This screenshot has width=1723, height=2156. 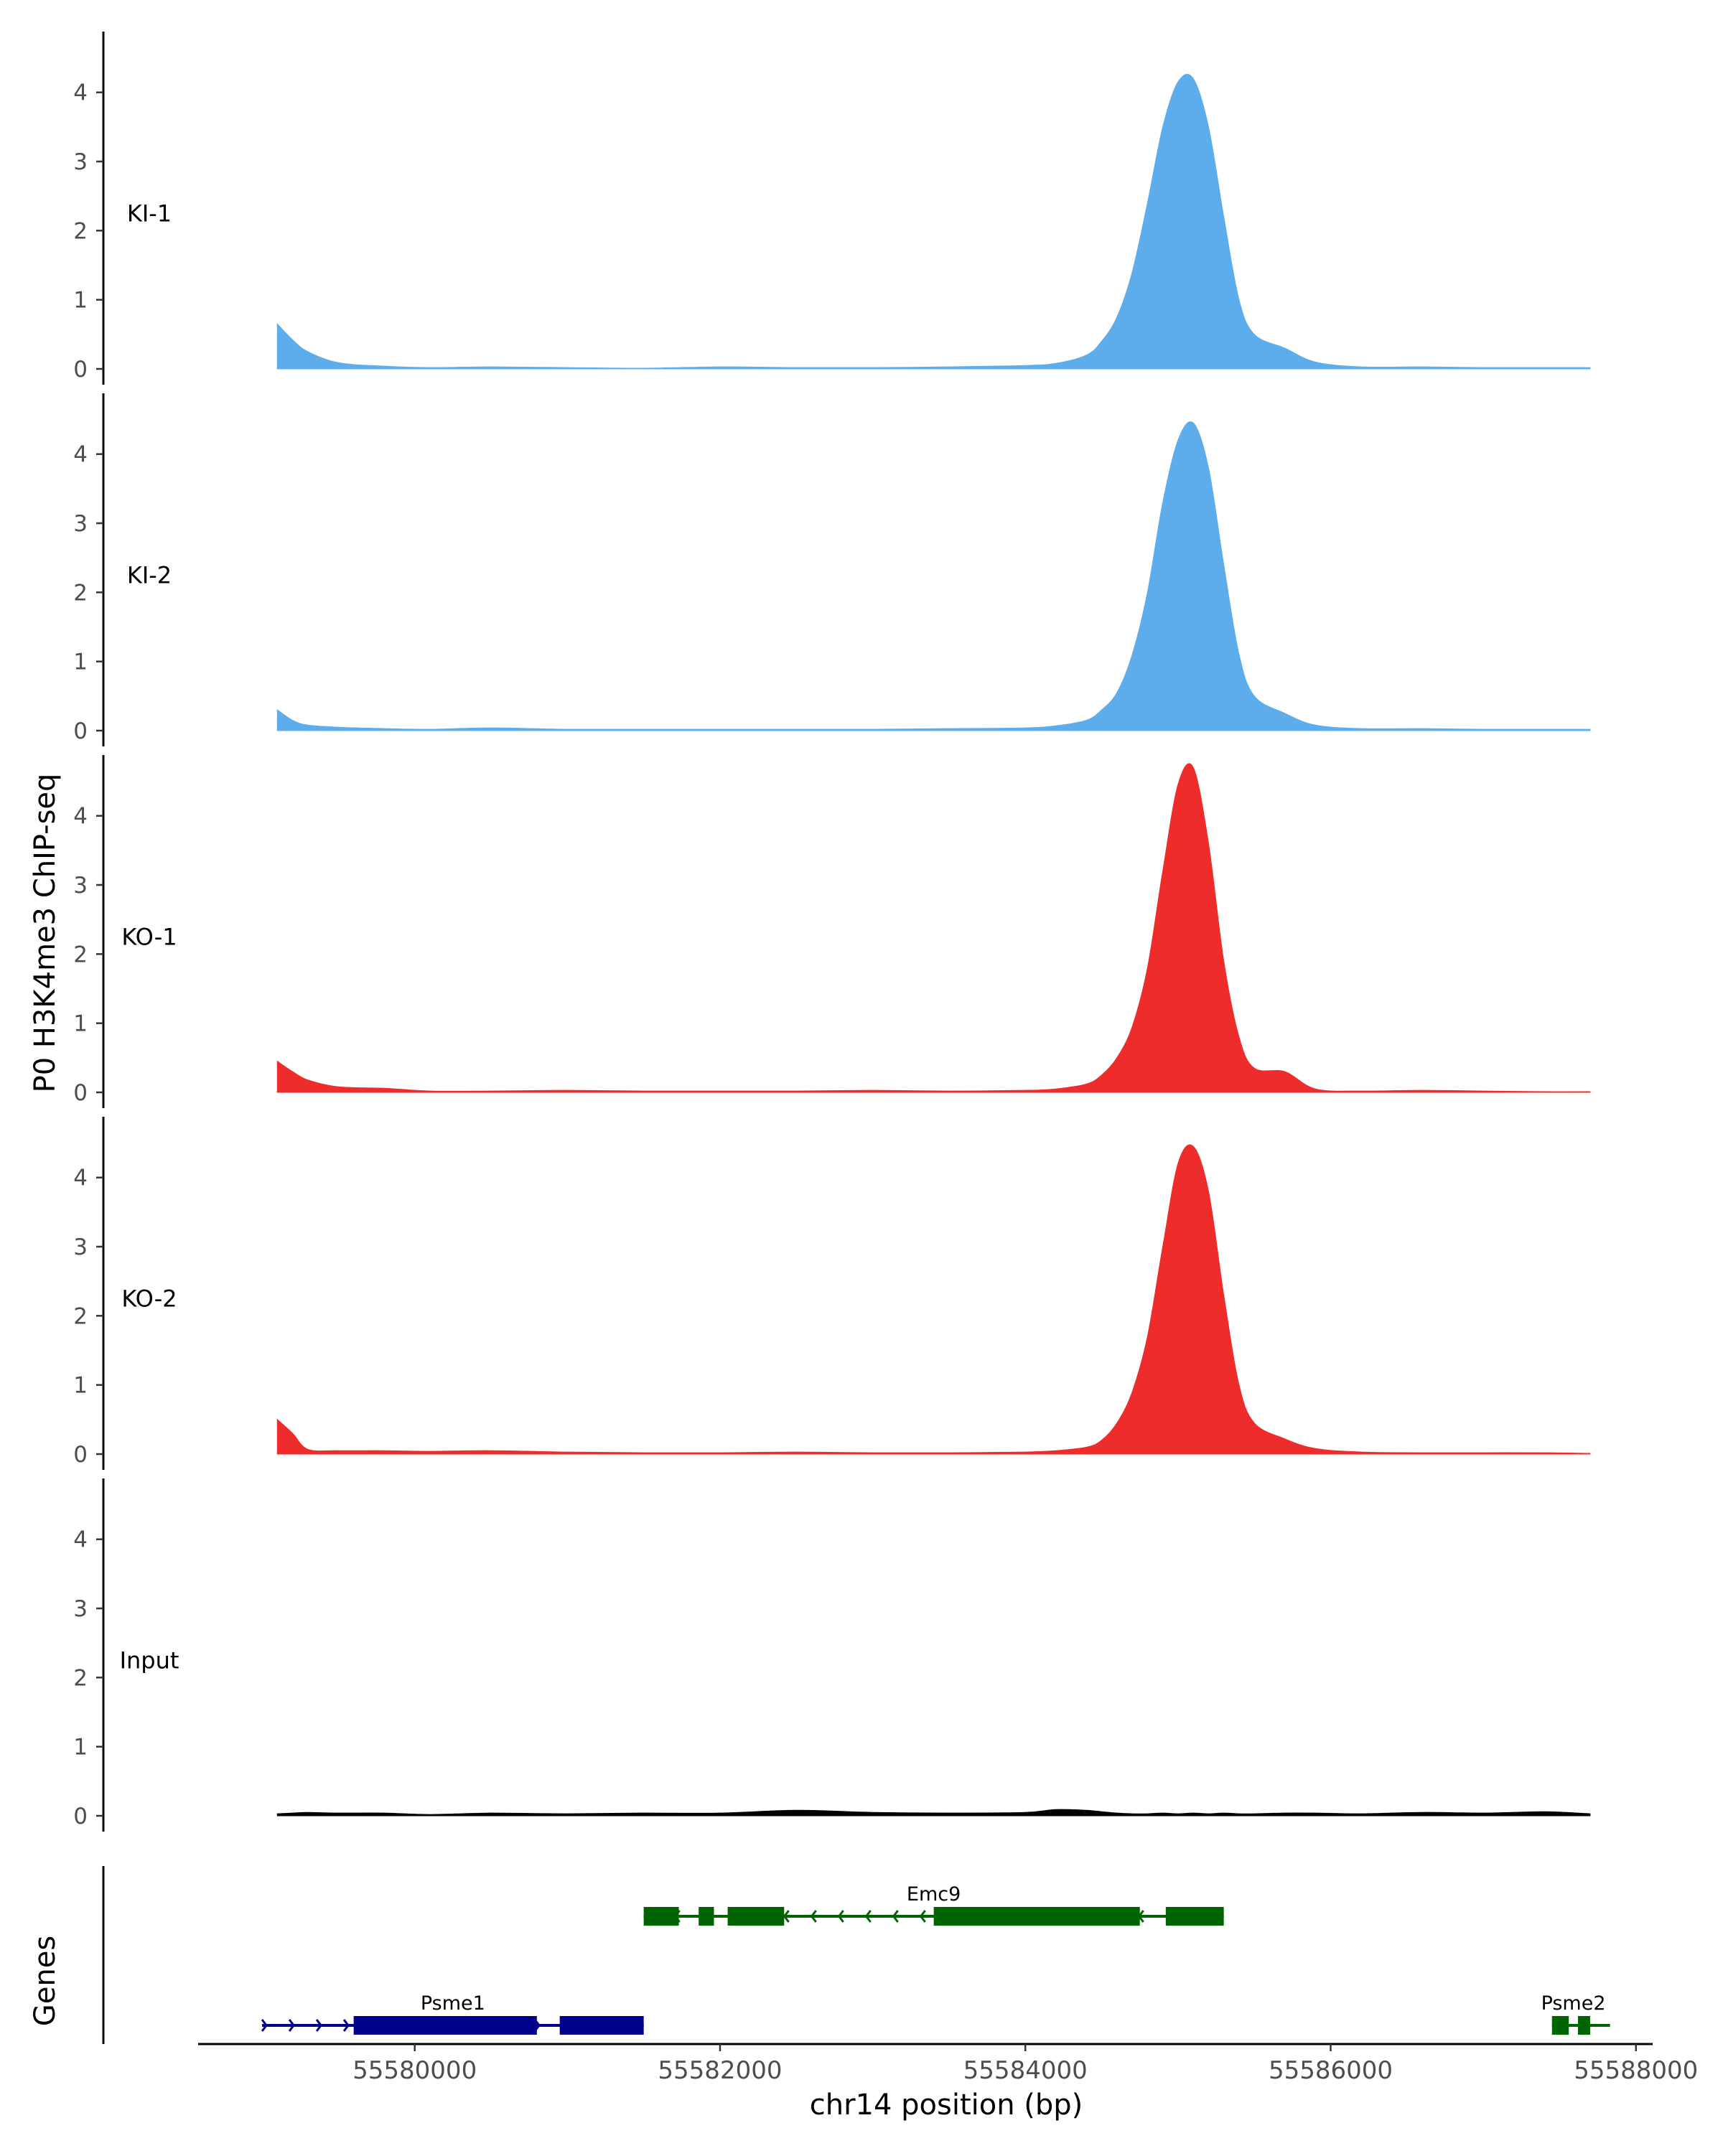 I want to click on gene-name-label: Psme2, so click(x=1574, y=2003).